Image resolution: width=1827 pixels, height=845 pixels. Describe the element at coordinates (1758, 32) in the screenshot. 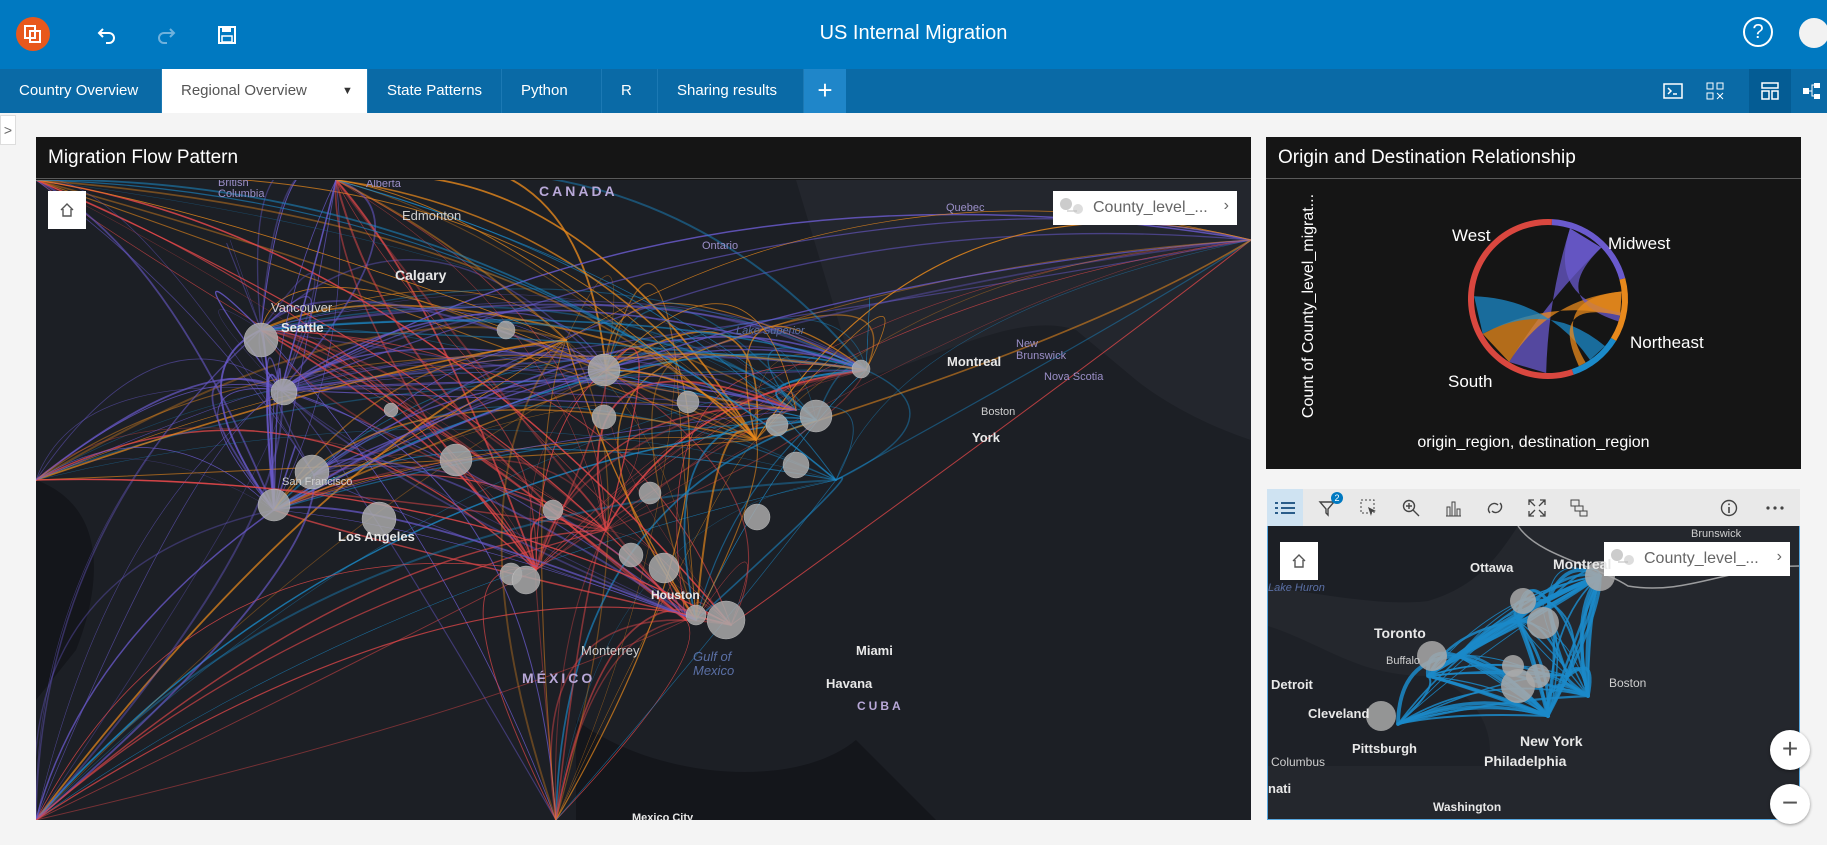

I see `help-icon: ?` at that location.